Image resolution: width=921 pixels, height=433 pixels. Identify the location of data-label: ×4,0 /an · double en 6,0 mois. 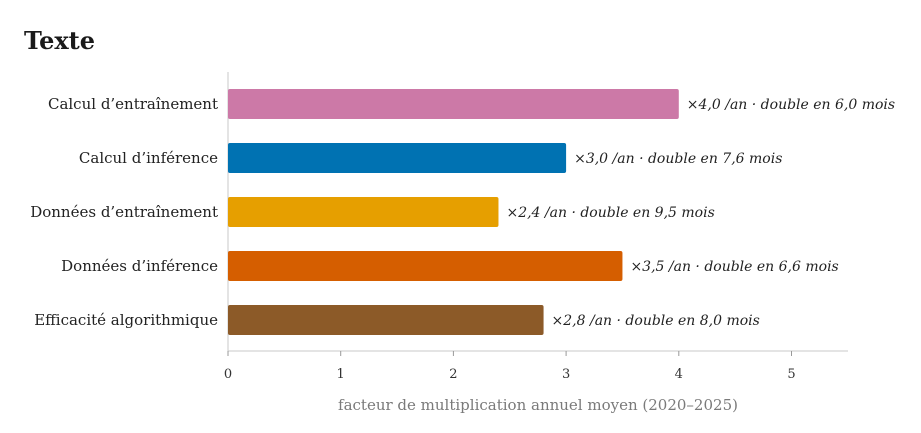
(791, 105).